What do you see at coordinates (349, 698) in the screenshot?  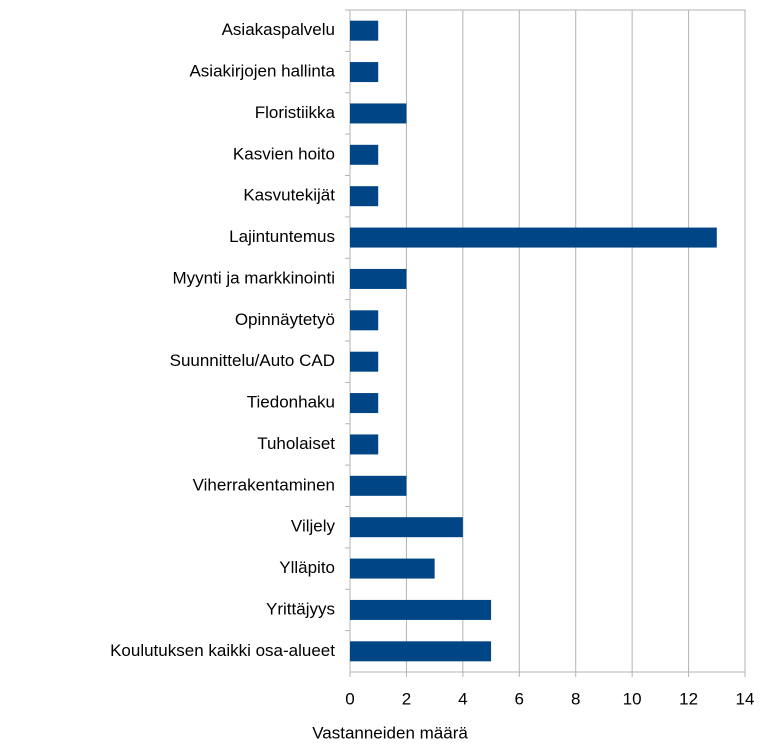 I see `x-tick-label: 0` at bounding box center [349, 698].